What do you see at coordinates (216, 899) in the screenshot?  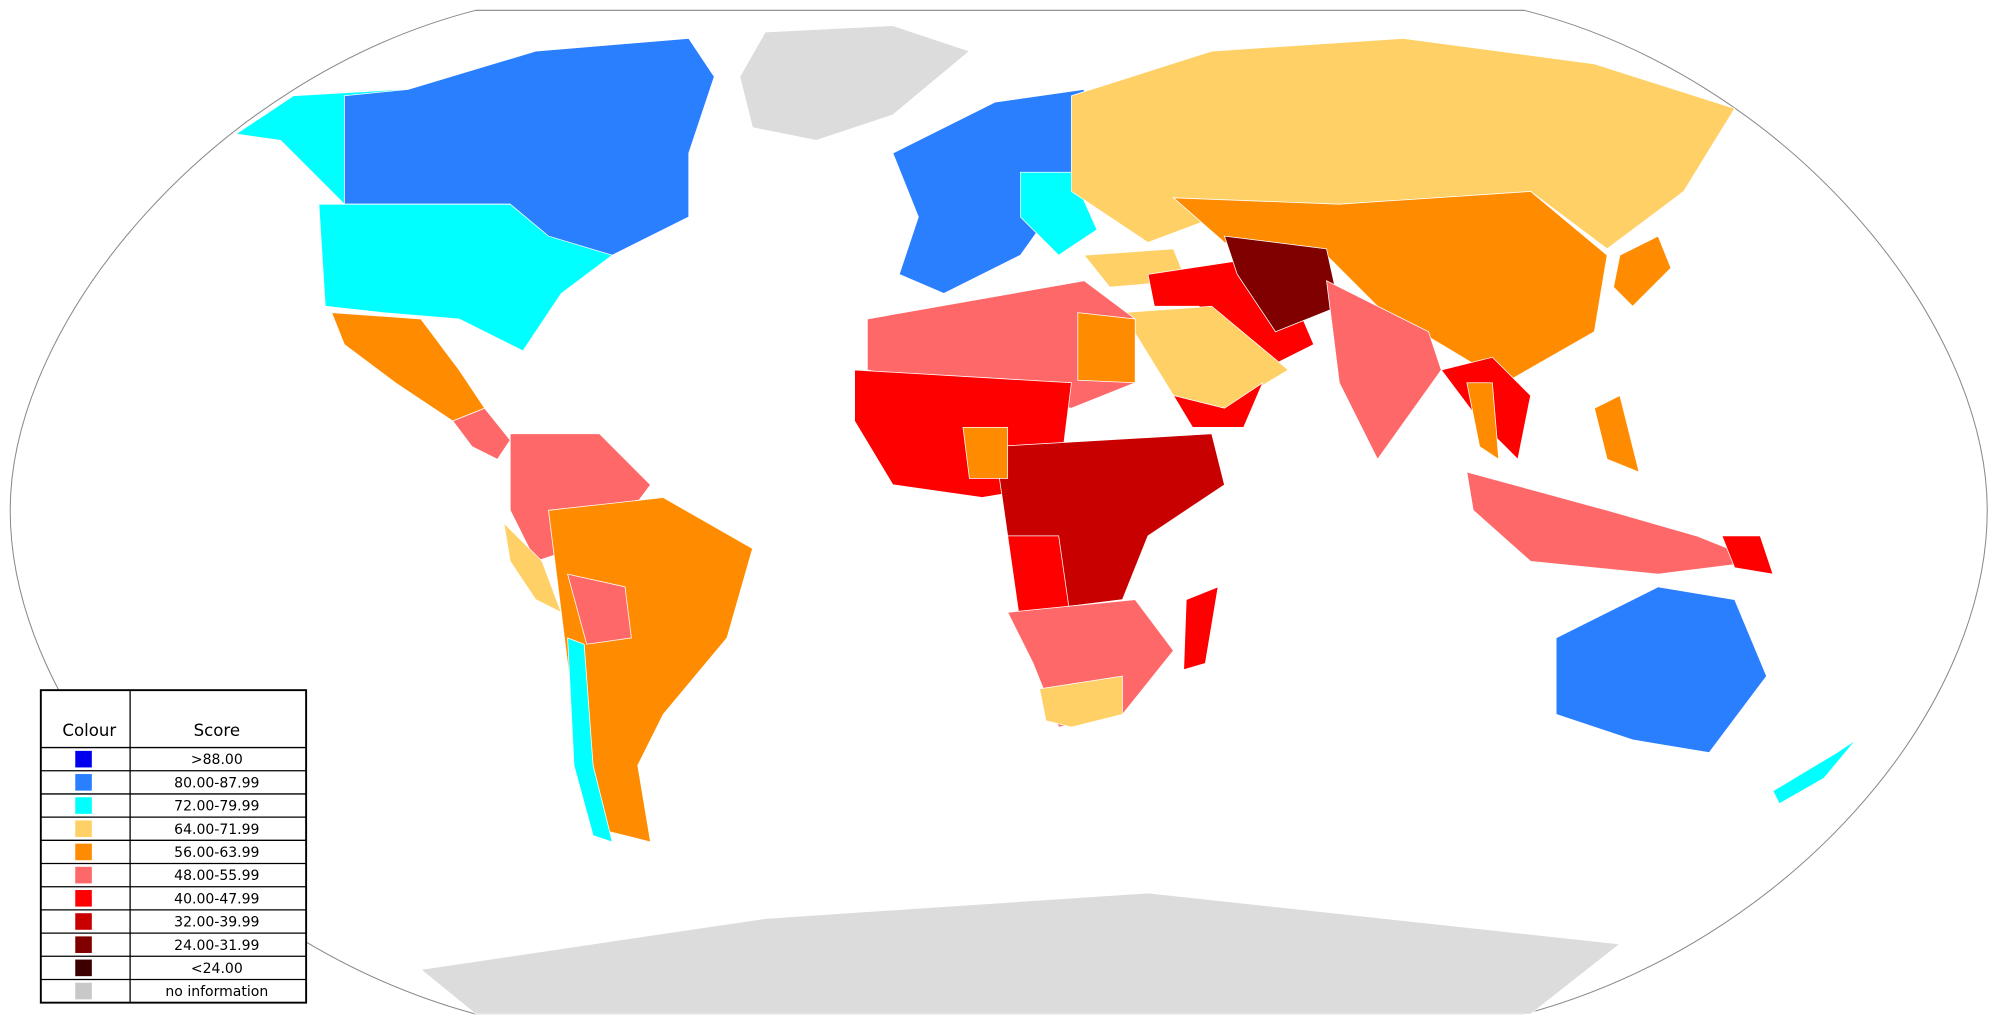 I see `legend-label: 40.00-47.99` at bounding box center [216, 899].